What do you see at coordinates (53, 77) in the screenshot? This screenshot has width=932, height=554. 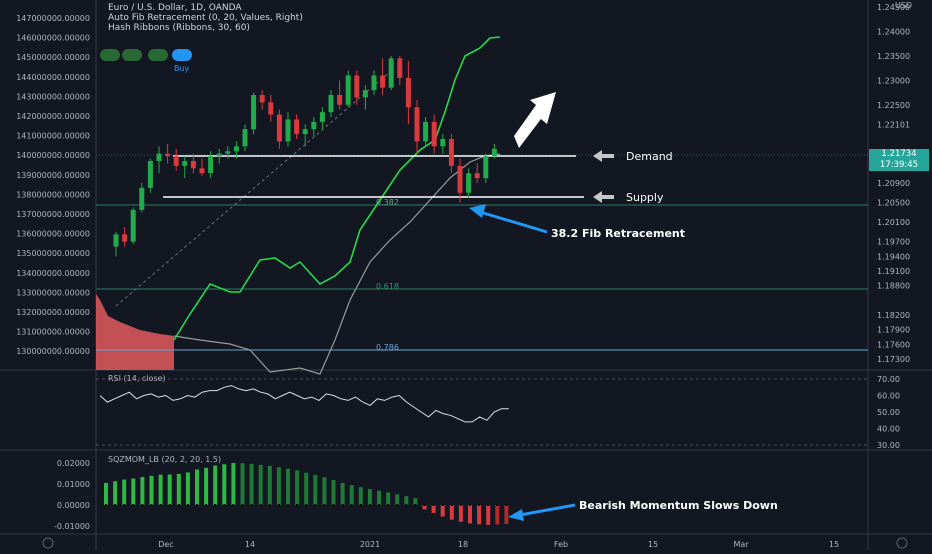 I see `left-axis-label: 144000000.00000` at bounding box center [53, 77].